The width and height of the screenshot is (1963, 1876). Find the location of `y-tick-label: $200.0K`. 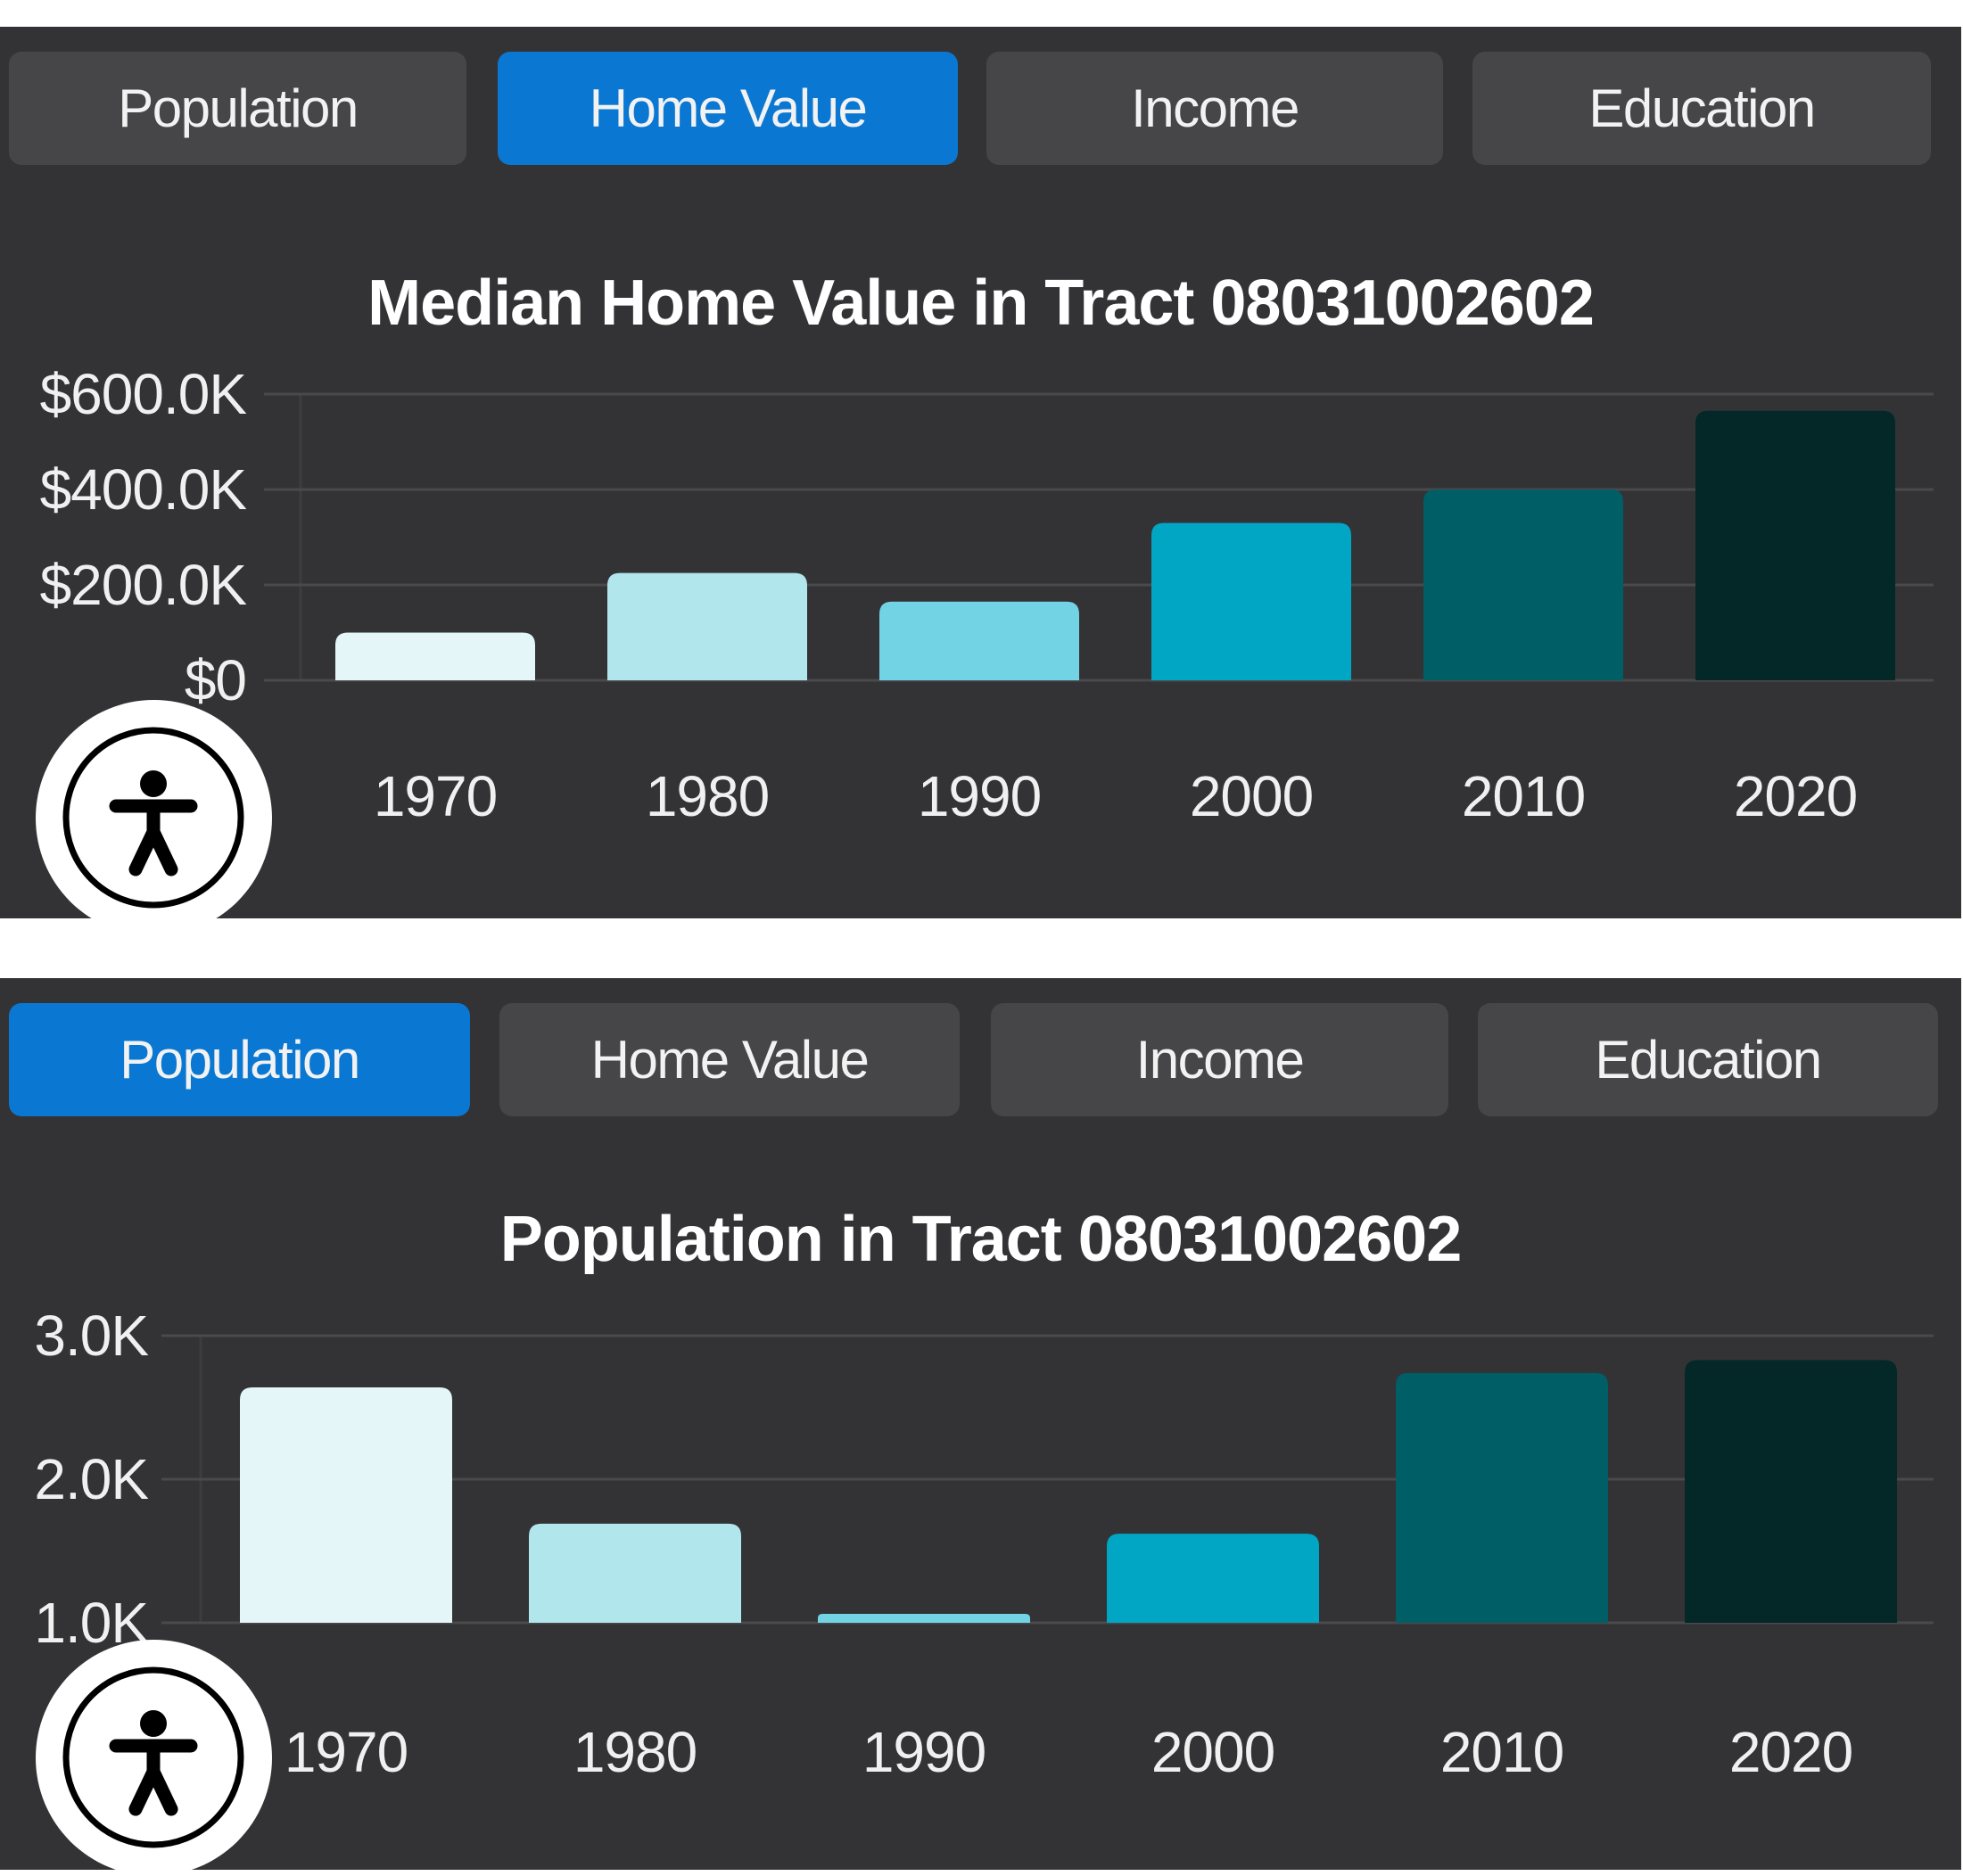

y-tick-label: $200.0K is located at coordinates (143, 585).